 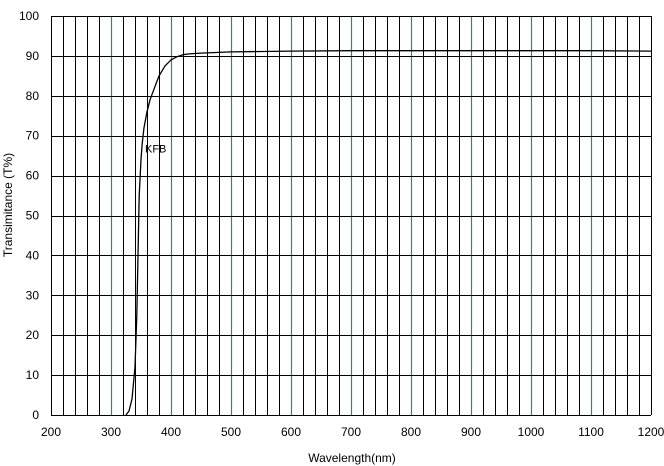 I want to click on y-tick-label: 20, so click(x=33, y=335).